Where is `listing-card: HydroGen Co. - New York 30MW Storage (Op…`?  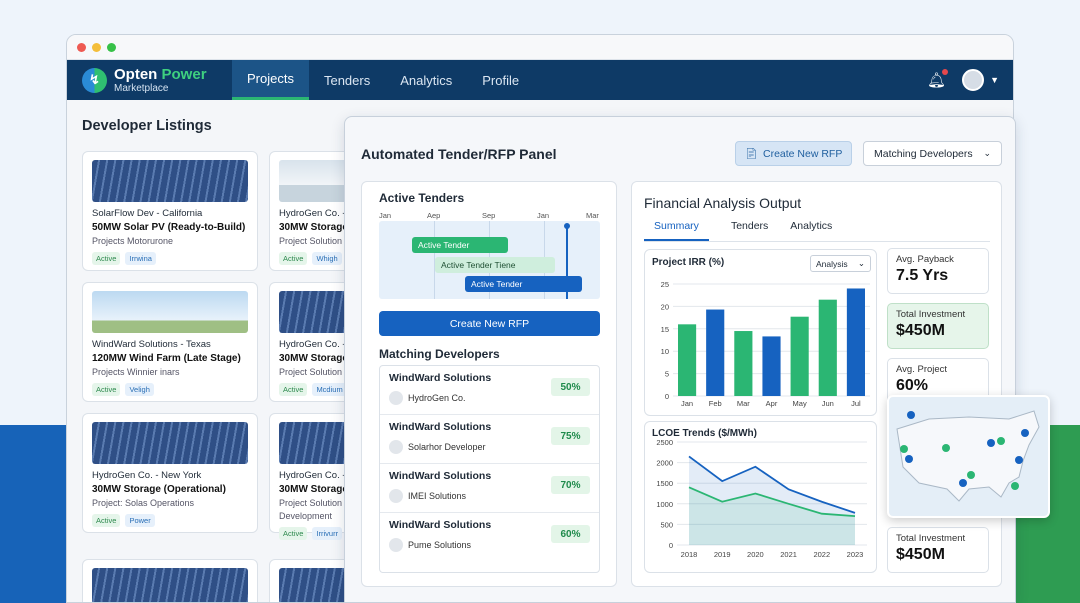 listing-card: HydroGen Co. - New York 30MW Storage (Op… is located at coordinates (170, 473).